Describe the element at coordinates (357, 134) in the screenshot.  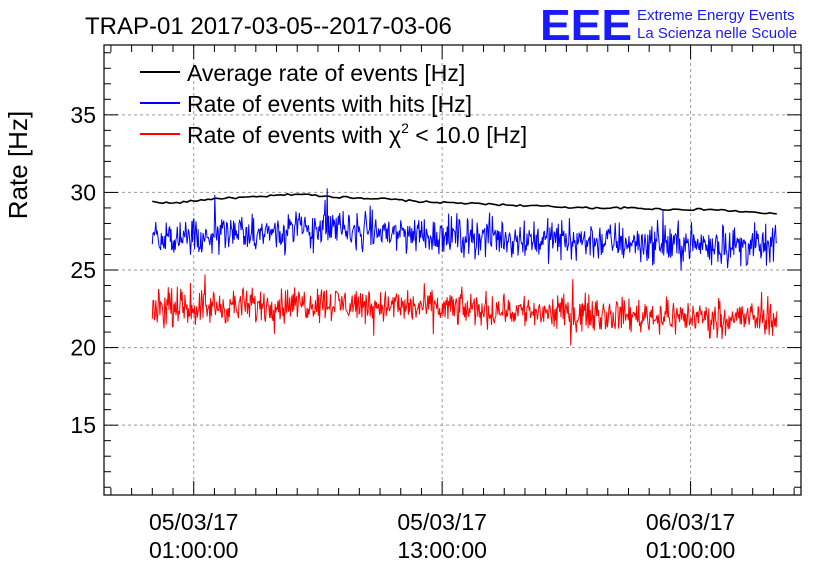
I see `legend-label-chi2: Rate of events with χ2 < 10.0 [Hz]` at that location.